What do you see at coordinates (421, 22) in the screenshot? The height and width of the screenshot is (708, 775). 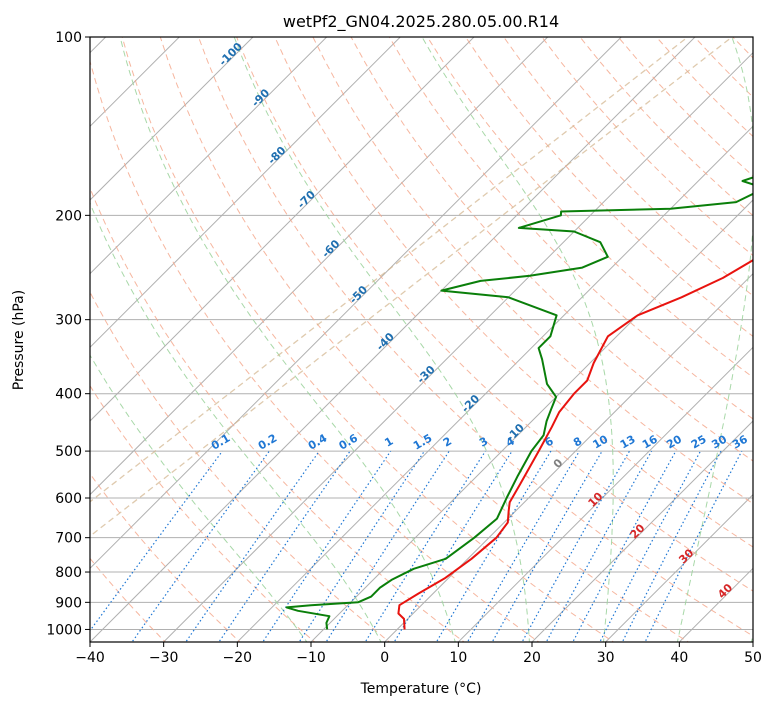 I see `chart-title: wetPf2_GN04.2025.280.05.00.R14` at bounding box center [421, 22].